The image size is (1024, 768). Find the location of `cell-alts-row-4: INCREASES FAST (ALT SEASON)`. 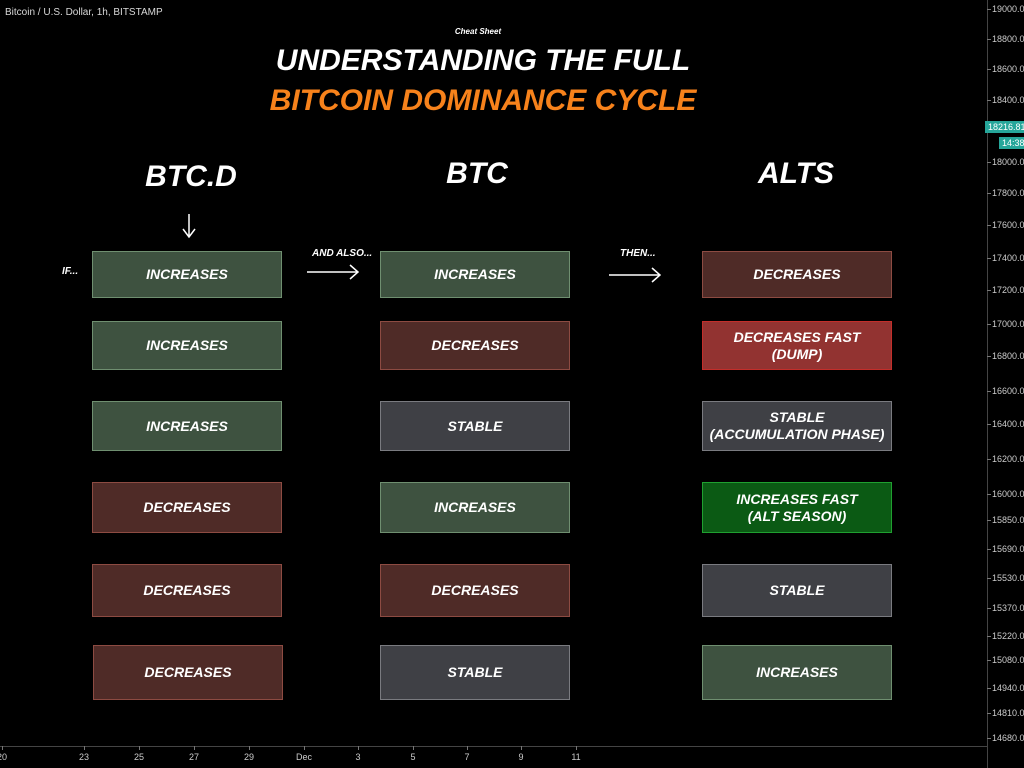

cell-alts-row-4: INCREASES FAST (ALT SEASON) is located at coordinates (797, 507).